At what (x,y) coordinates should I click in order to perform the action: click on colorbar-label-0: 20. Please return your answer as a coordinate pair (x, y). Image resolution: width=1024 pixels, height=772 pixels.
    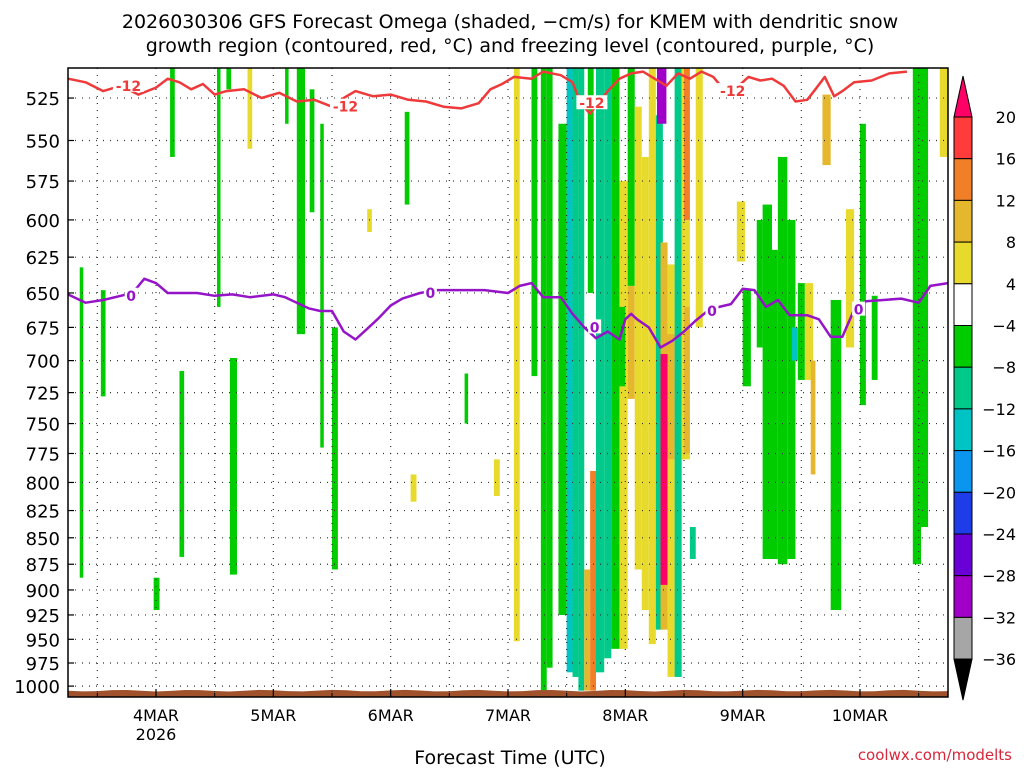
    Looking at the image, I should click on (1006, 117).